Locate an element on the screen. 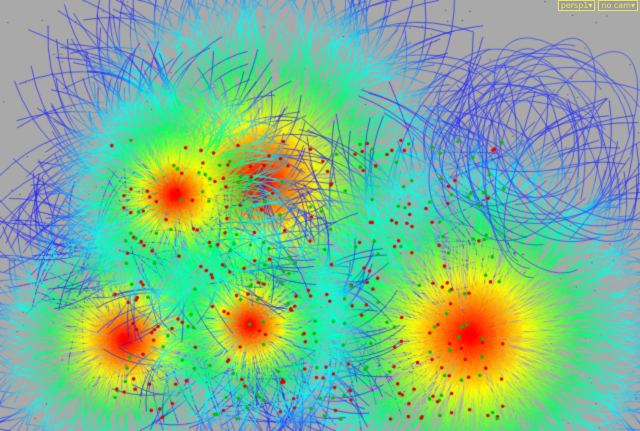  no-cam-menu-button: no cam▾ is located at coordinates (618, 5).